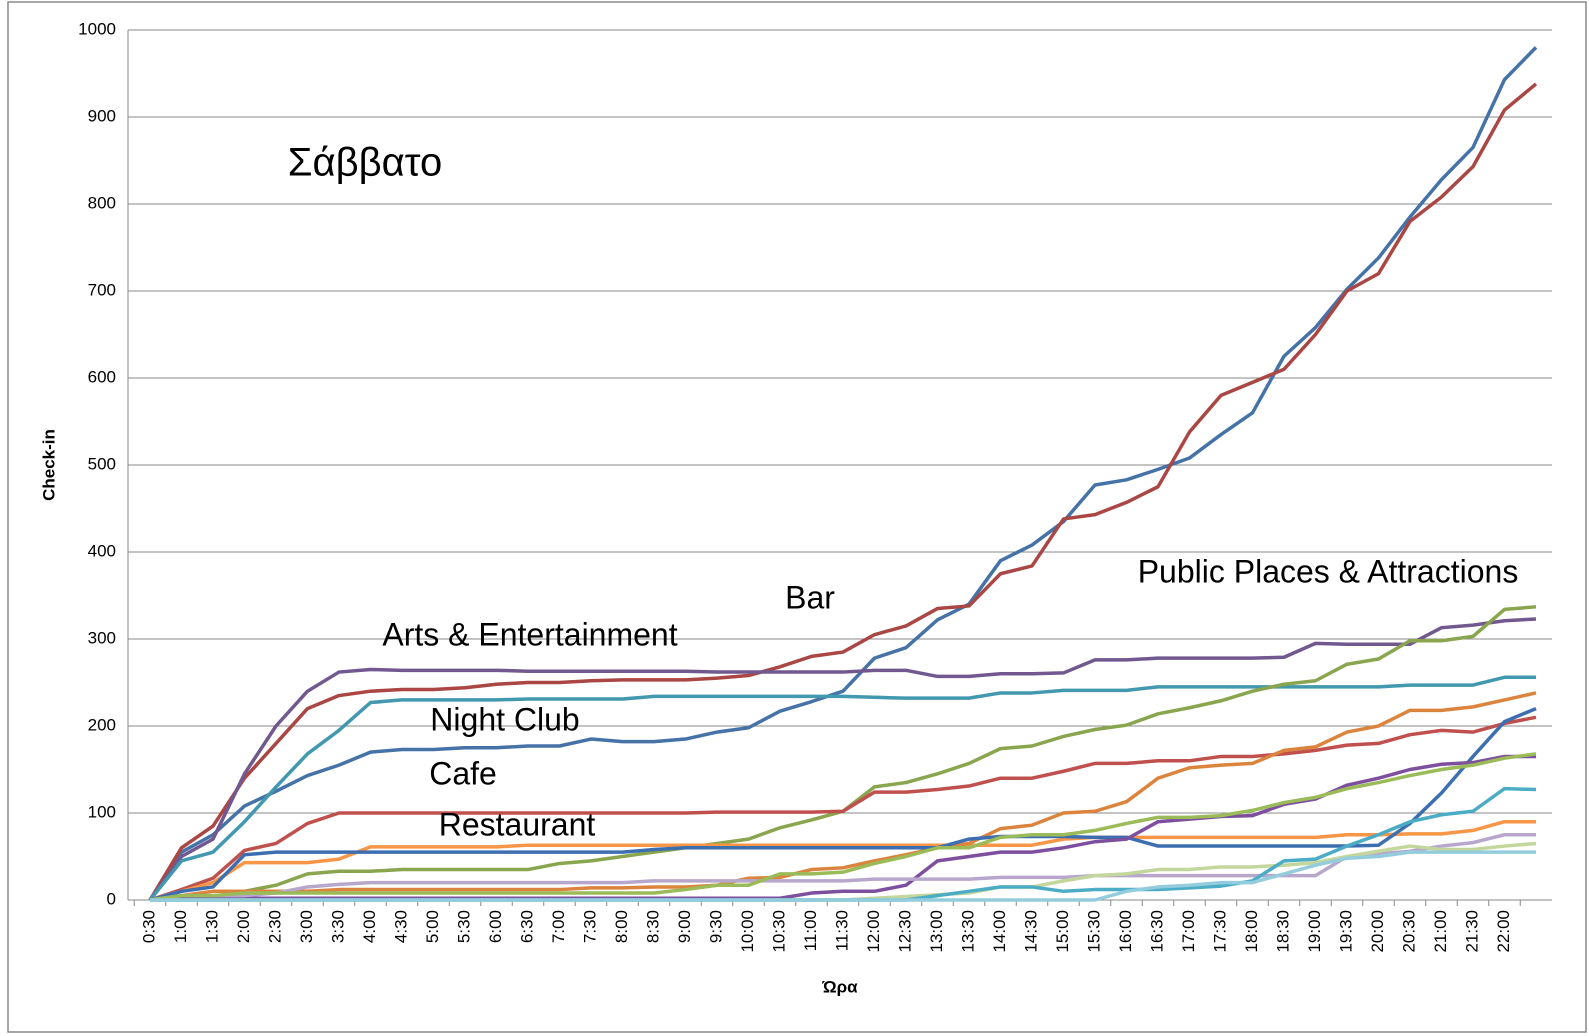 The width and height of the screenshot is (1589, 1036). Describe the element at coordinates (495, 926) in the screenshot. I see `x-tick-label: 6:00` at that location.